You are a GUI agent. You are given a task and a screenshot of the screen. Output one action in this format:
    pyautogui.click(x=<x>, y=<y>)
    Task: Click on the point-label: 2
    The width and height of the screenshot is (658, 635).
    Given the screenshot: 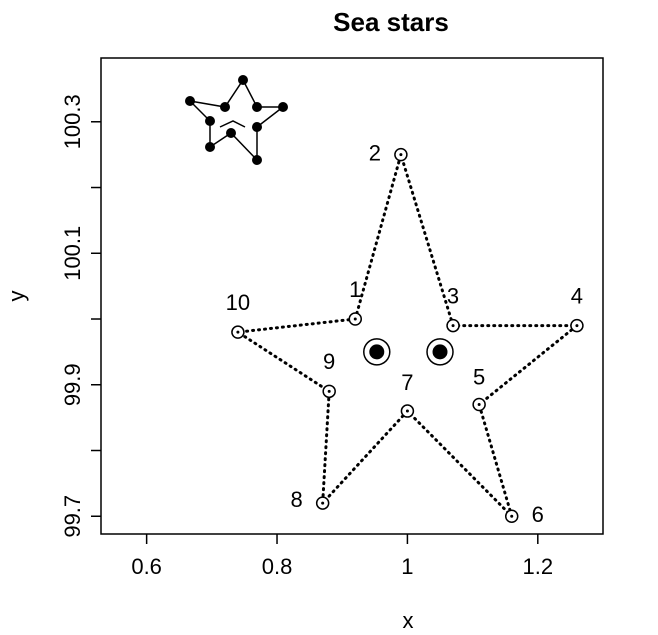 What is the action you would take?
    pyautogui.click(x=375, y=152)
    